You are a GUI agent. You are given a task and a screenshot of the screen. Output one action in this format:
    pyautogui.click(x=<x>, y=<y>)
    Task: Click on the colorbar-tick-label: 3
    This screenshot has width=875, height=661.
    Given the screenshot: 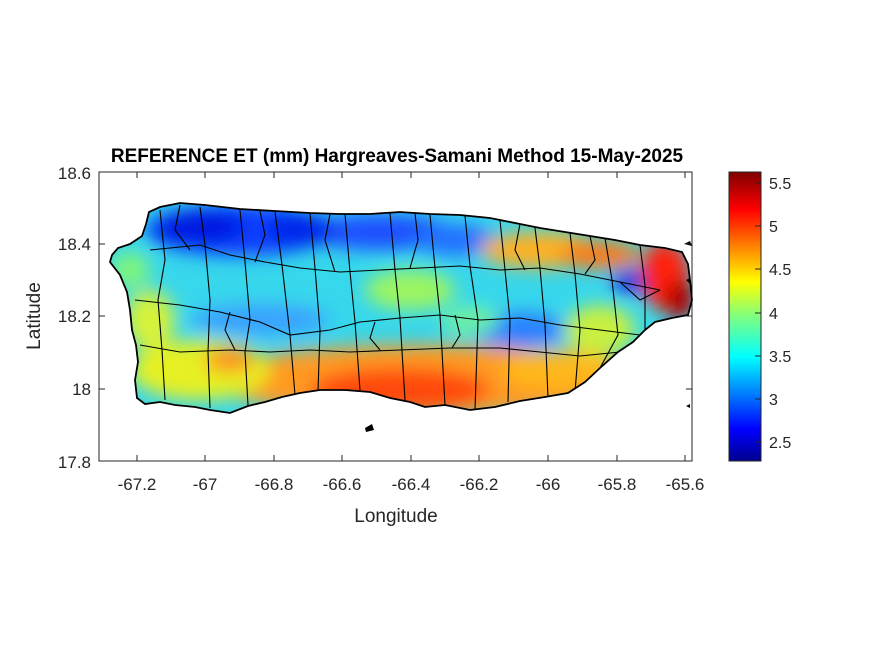 What is the action you would take?
    pyautogui.click(x=773, y=400)
    